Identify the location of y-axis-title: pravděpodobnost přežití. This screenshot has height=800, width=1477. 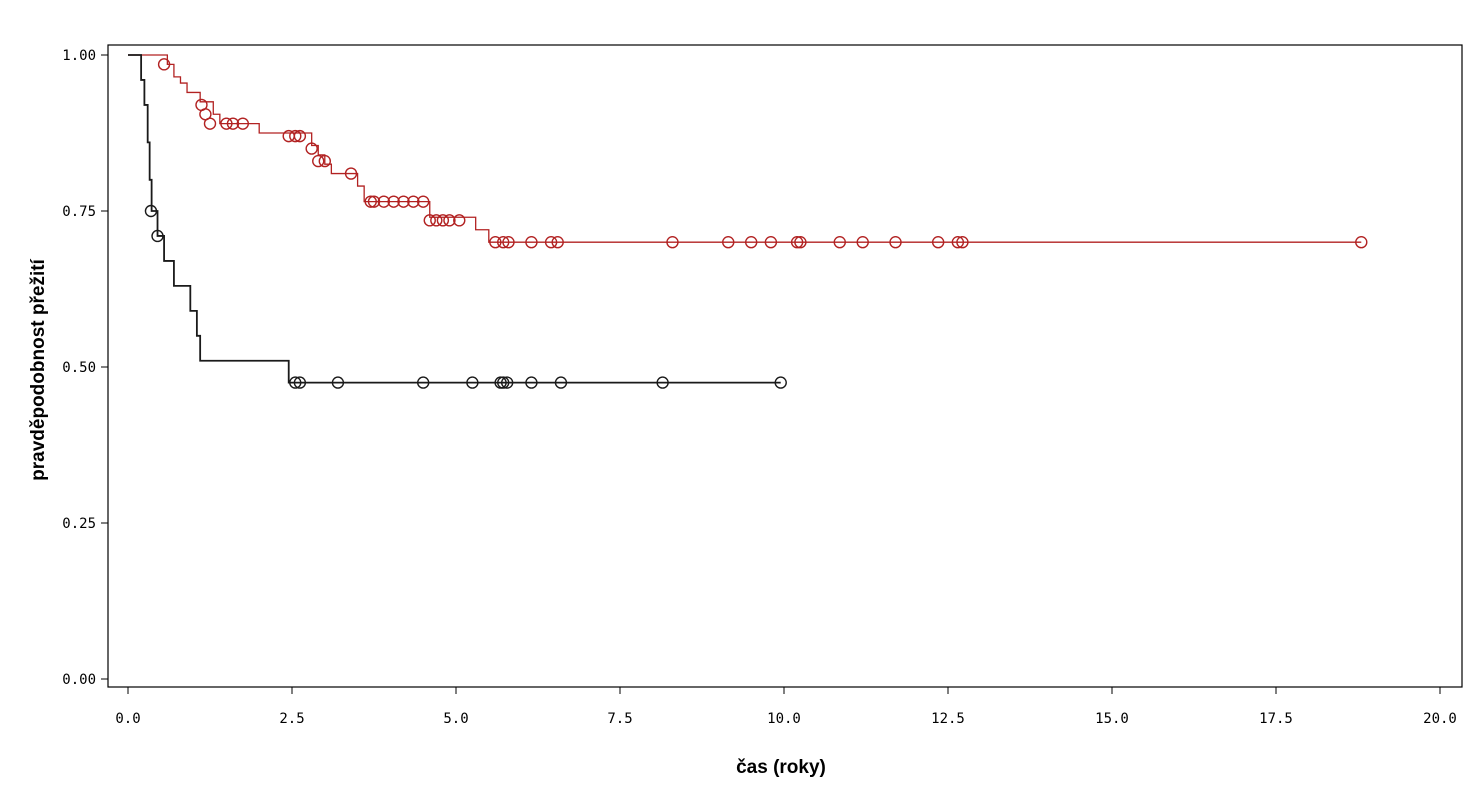
(38, 369).